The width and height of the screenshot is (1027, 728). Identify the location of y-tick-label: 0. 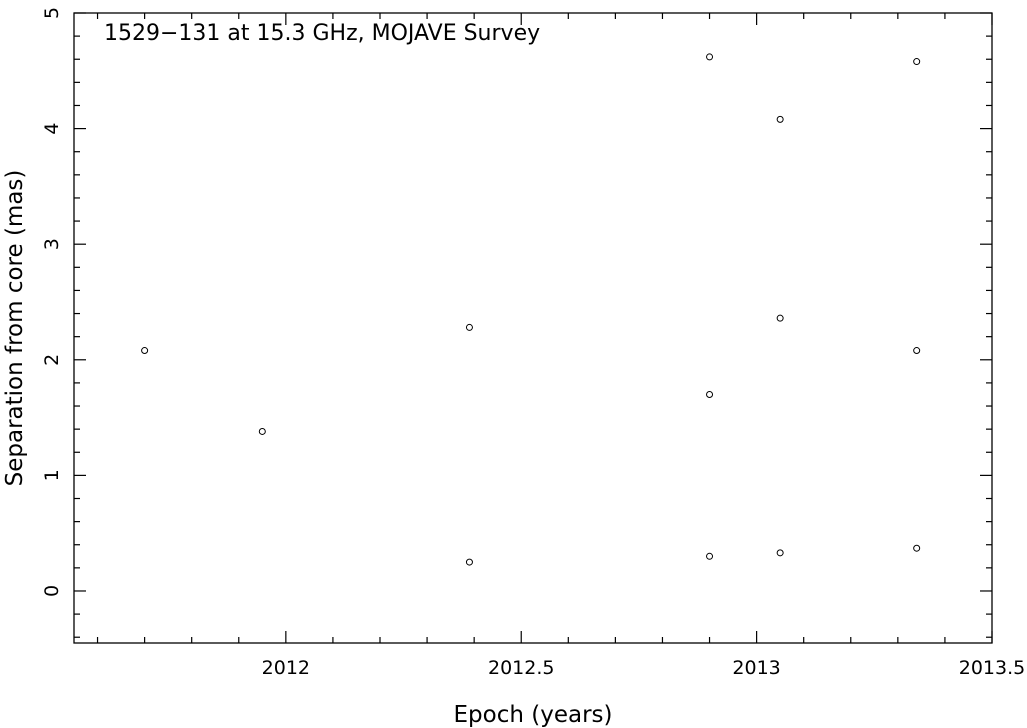
(52, 591).